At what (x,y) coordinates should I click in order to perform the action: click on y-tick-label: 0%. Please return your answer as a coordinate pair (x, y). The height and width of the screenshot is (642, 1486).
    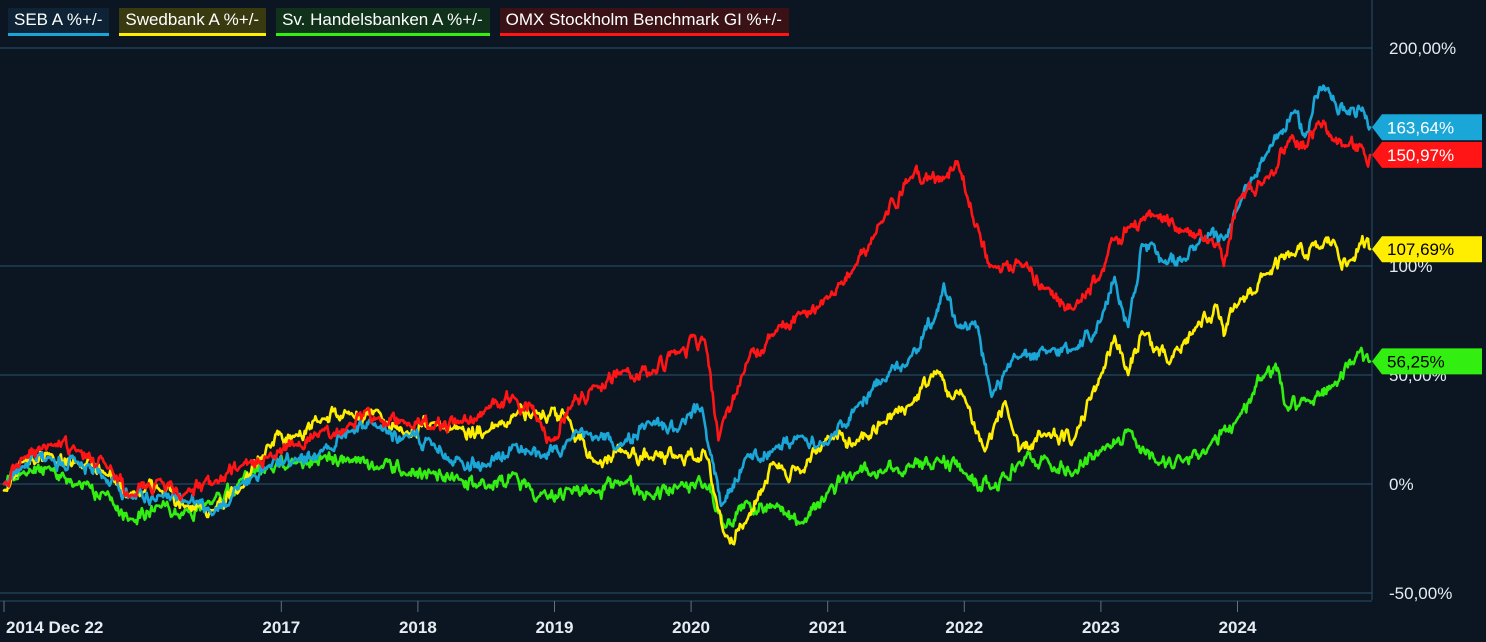
    Looking at the image, I should click on (1401, 484).